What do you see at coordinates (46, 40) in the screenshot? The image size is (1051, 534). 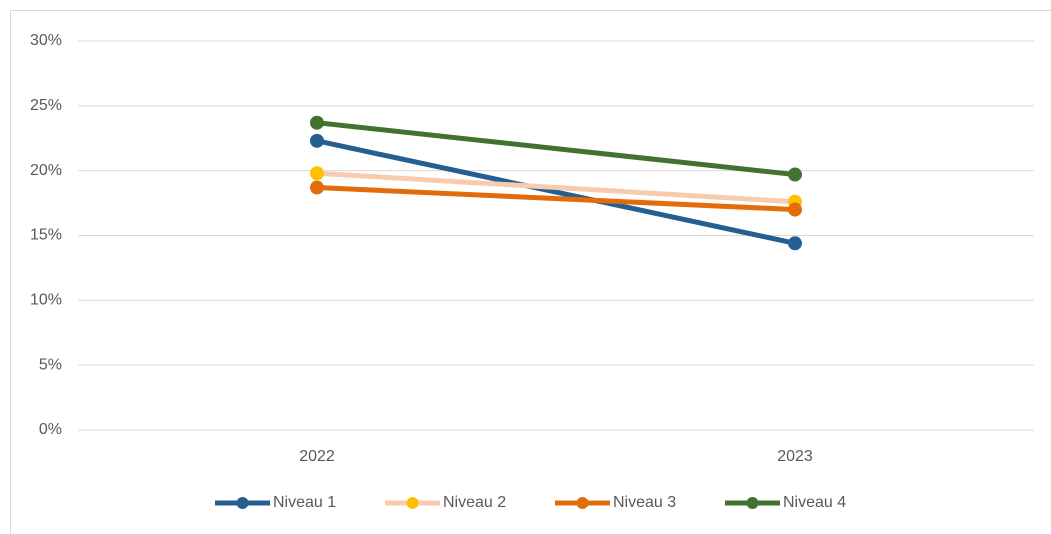 I see `y-tick-label: 30%` at bounding box center [46, 40].